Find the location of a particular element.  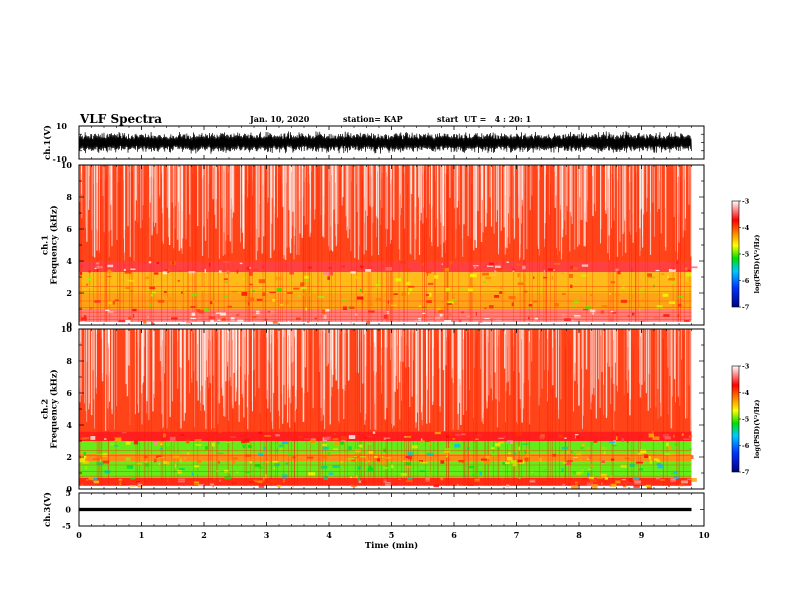

figure-title: VLF Spectra is located at coordinates (121, 119).